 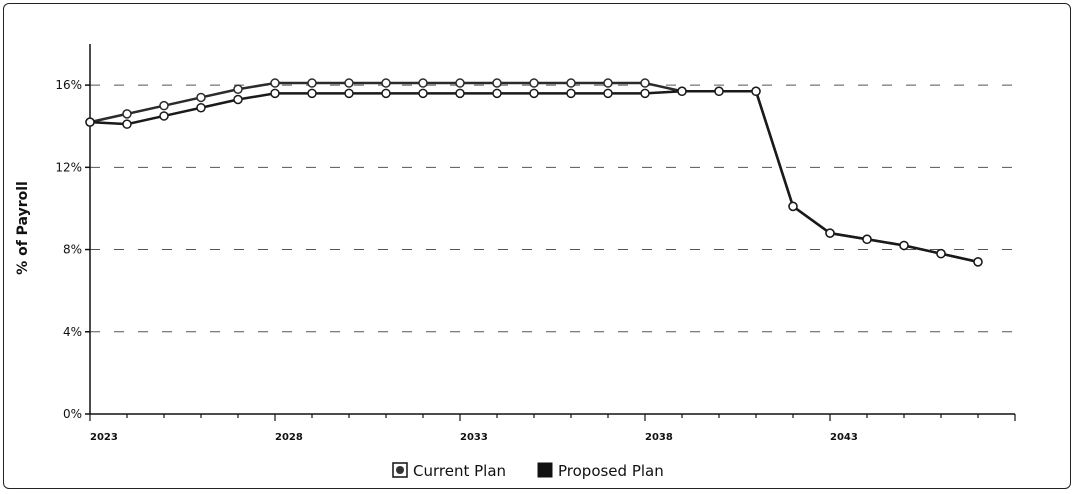 I want to click on y-axis-title: % of Payroll, so click(x=23, y=228).